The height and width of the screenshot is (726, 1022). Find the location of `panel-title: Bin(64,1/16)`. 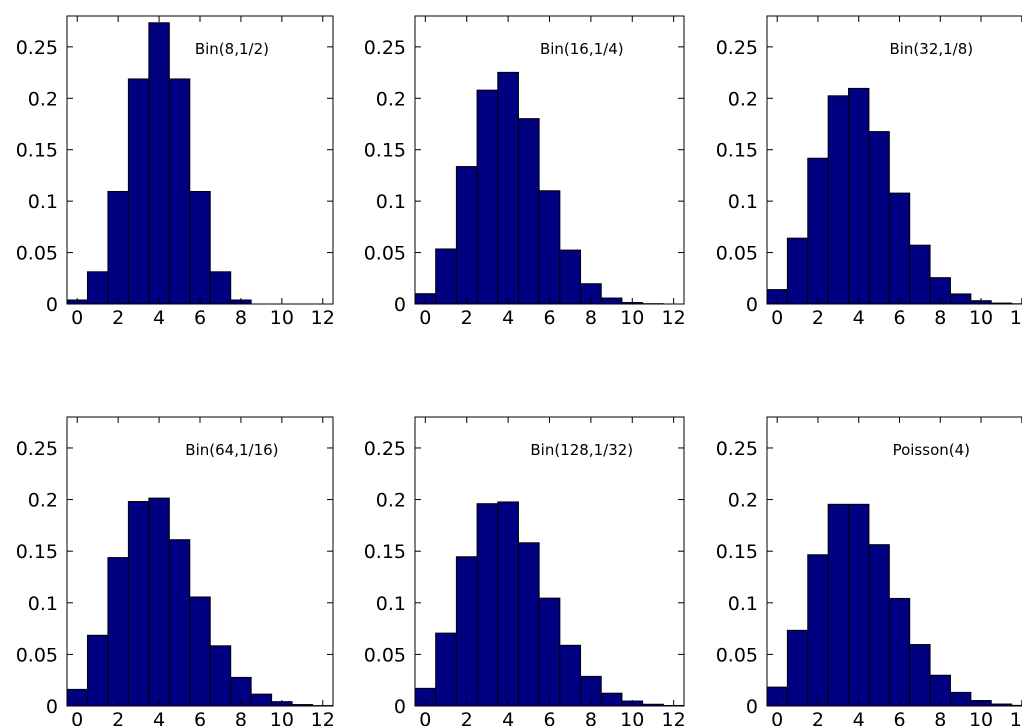

panel-title: Bin(64,1/16) is located at coordinates (231, 450).